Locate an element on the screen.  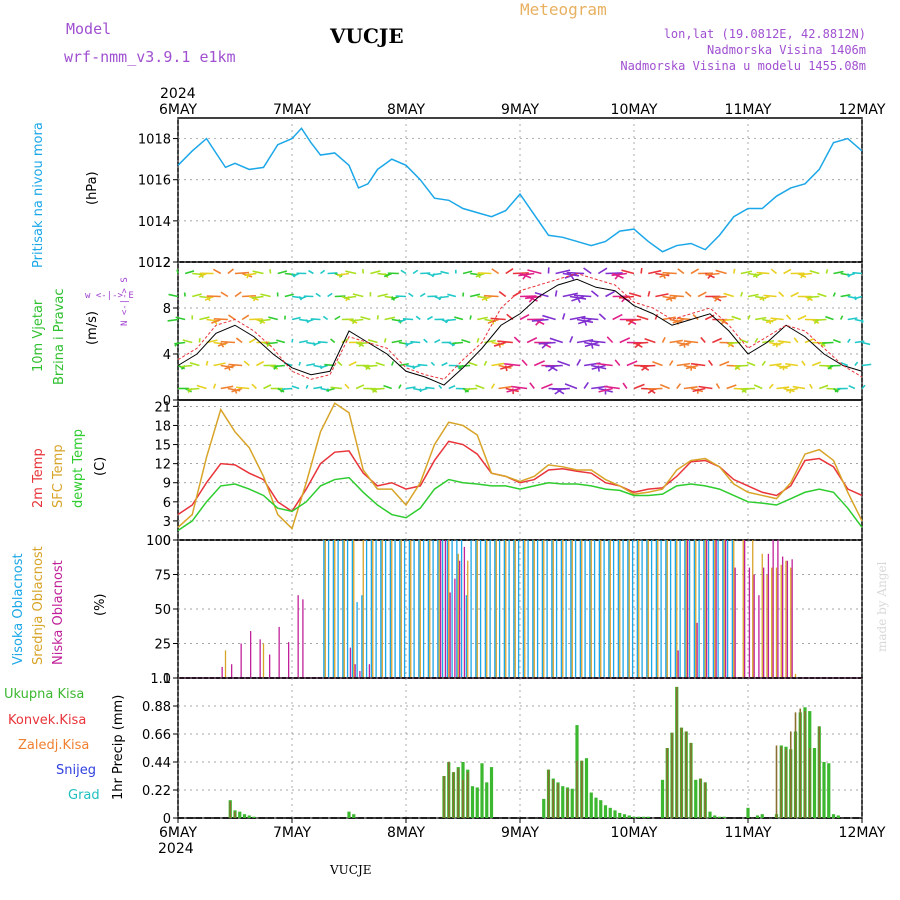
product-title: Meteogram is located at coordinates (563, 9).